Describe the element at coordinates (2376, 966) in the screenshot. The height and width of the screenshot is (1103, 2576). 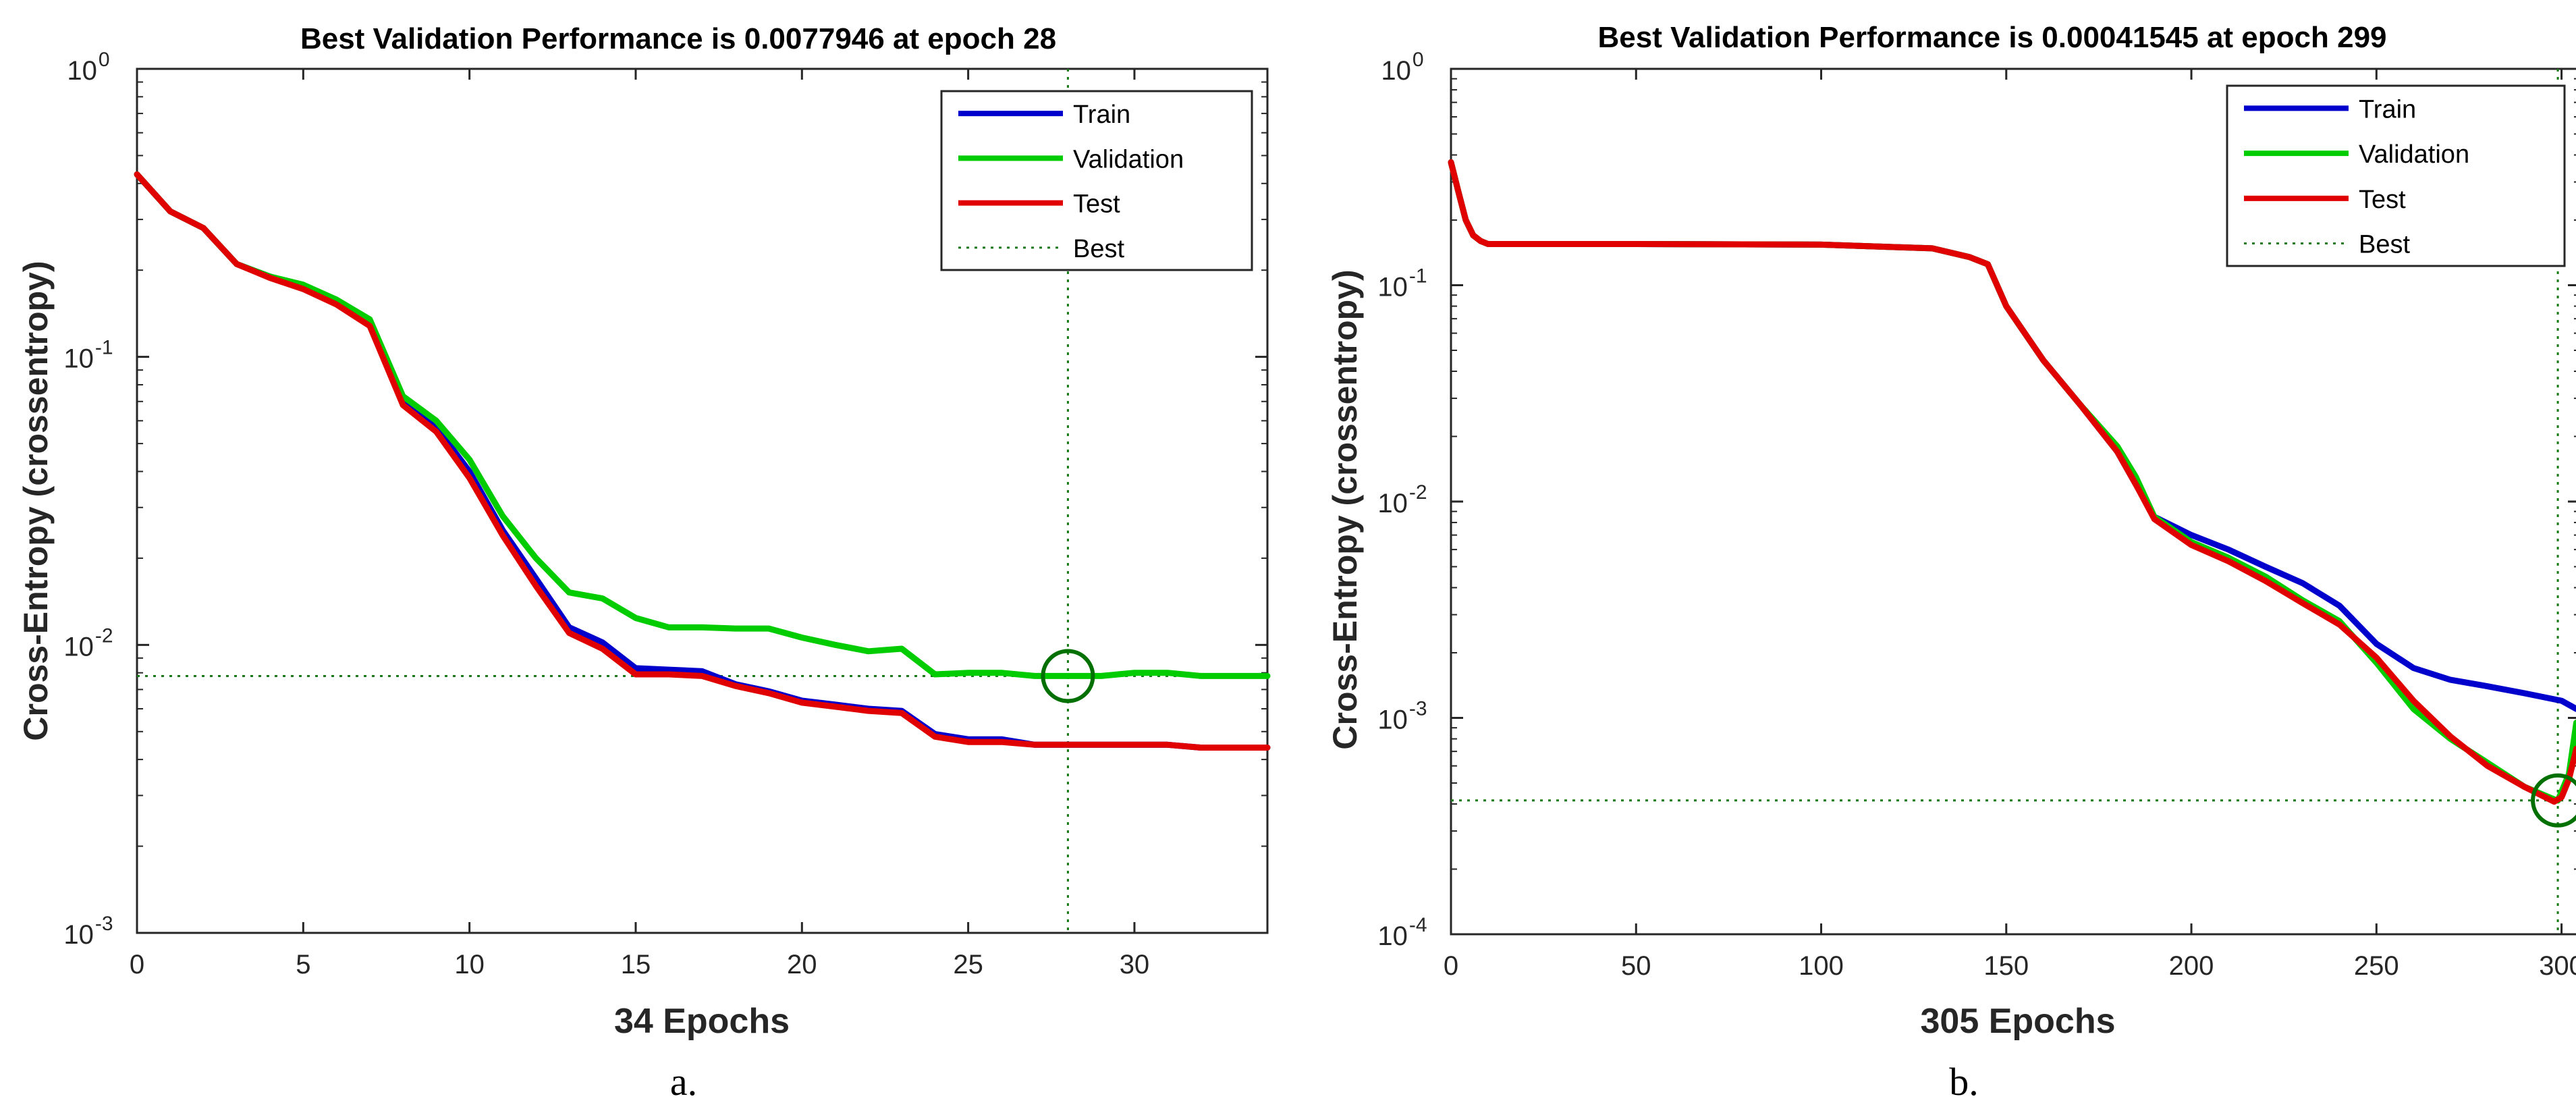
I see `chart-b-x-tick-label: 250` at that location.